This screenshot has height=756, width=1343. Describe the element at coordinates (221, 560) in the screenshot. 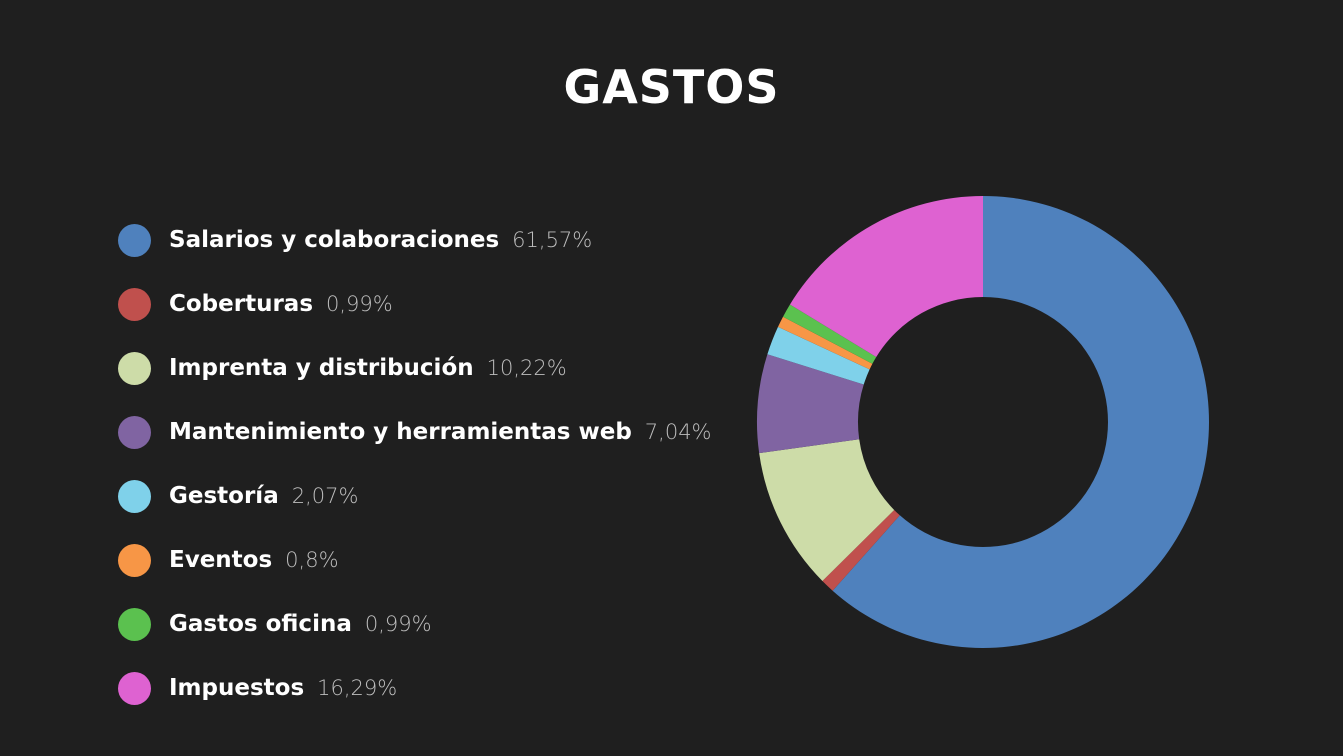

I see `legend-label: Eventos` at that location.